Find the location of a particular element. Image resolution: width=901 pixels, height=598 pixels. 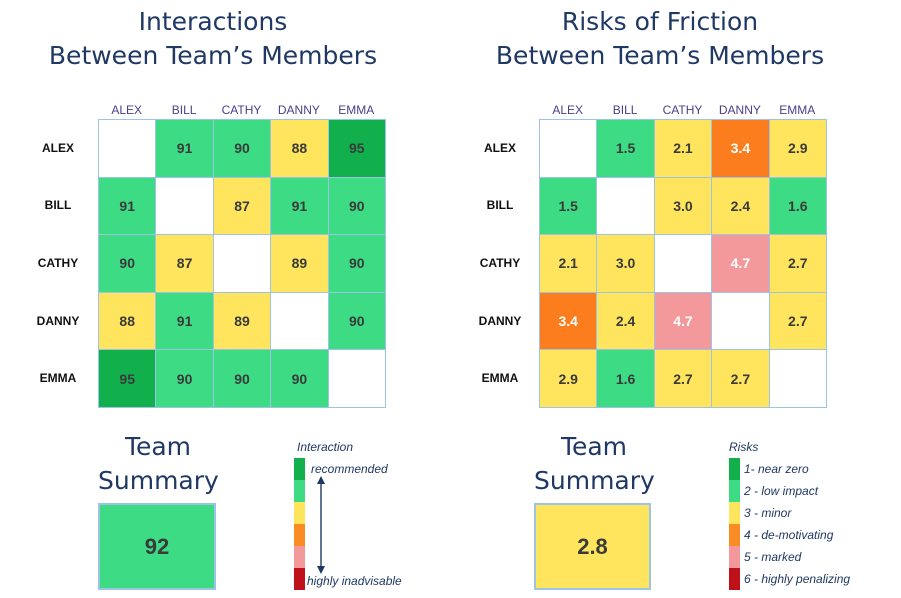

cell-emma-bill: 90 is located at coordinates (184, 378).